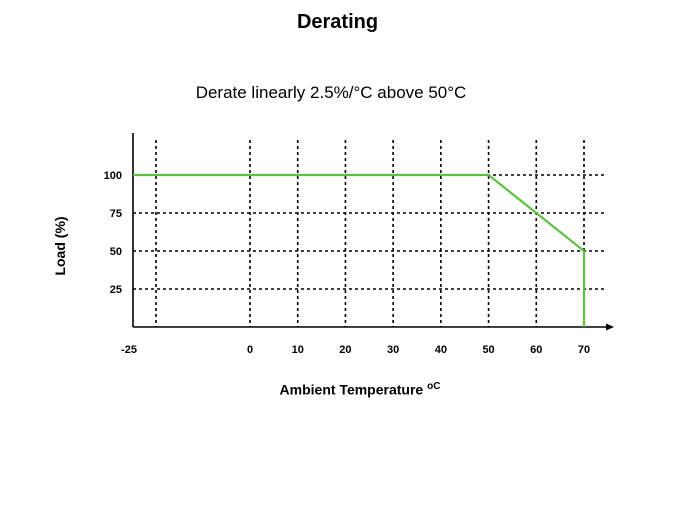 The height and width of the screenshot is (506, 675). I want to click on x-tick-label: 70, so click(584, 350).